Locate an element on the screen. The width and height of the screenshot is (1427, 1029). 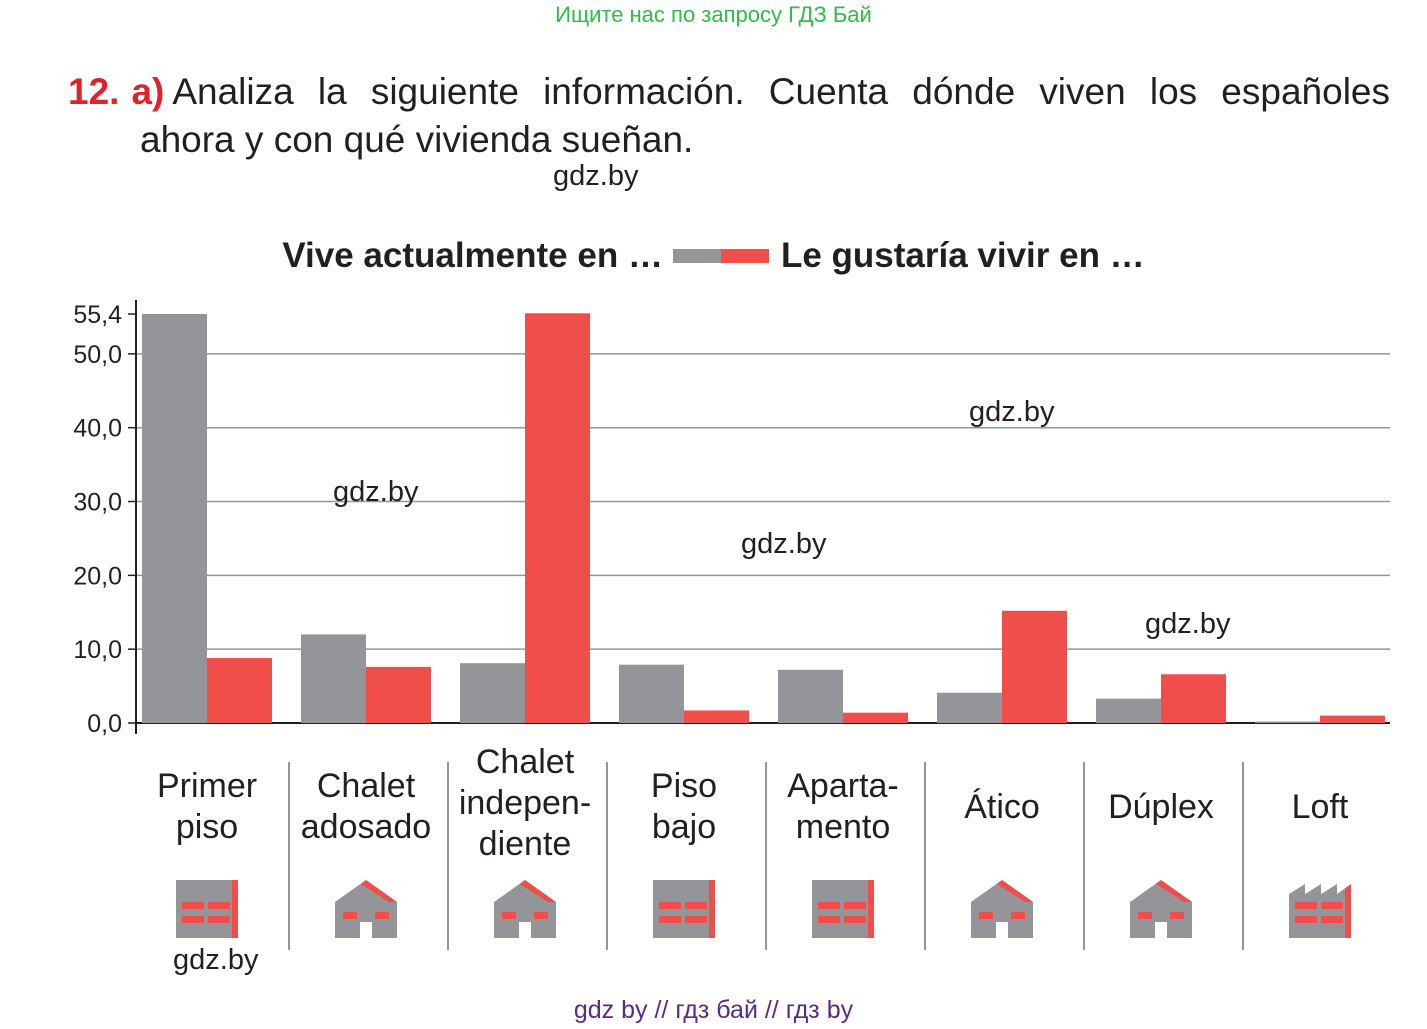
y-tick-label: 40,0 is located at coordinates (97, 429).